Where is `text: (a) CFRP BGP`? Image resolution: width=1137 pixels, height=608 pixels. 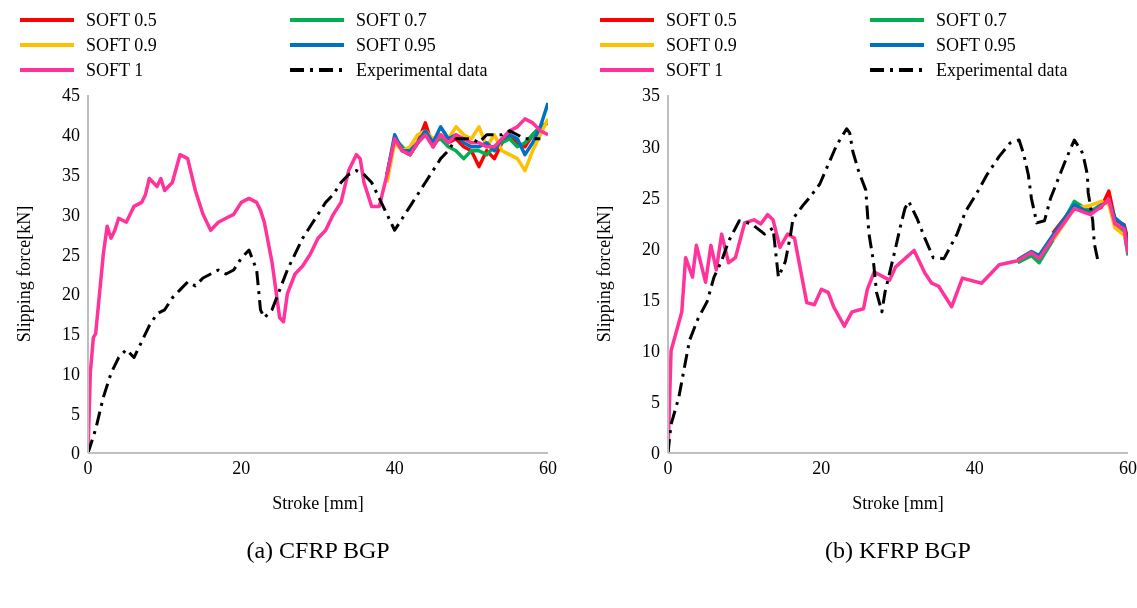
text: (a) CFRP BGP is located at coordinates (318, 550).